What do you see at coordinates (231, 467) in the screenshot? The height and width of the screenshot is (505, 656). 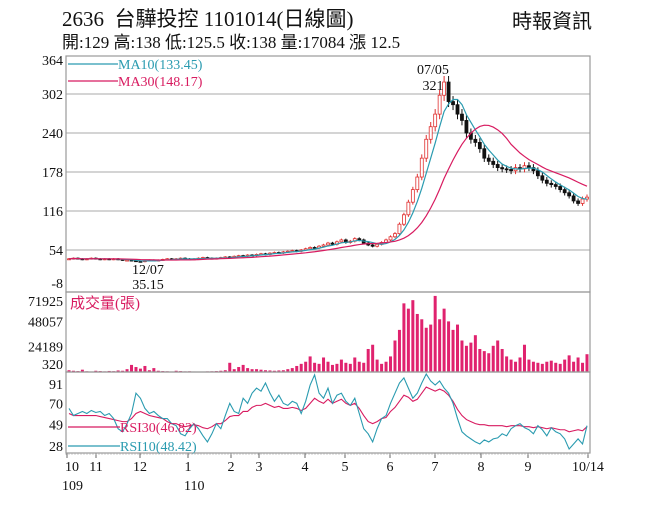 I see `month-label: 2` at bounding box center [231, 467].